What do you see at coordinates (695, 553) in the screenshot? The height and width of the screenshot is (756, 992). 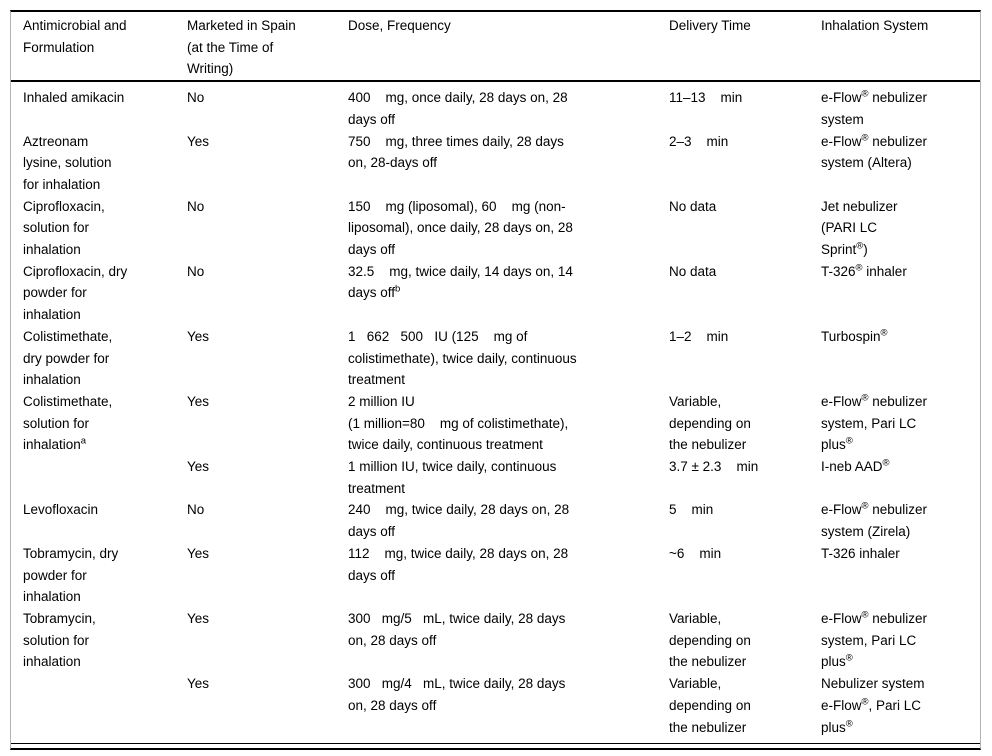 I see `cell-delivery-time: ~6 min` at bounding box center [695, 553].